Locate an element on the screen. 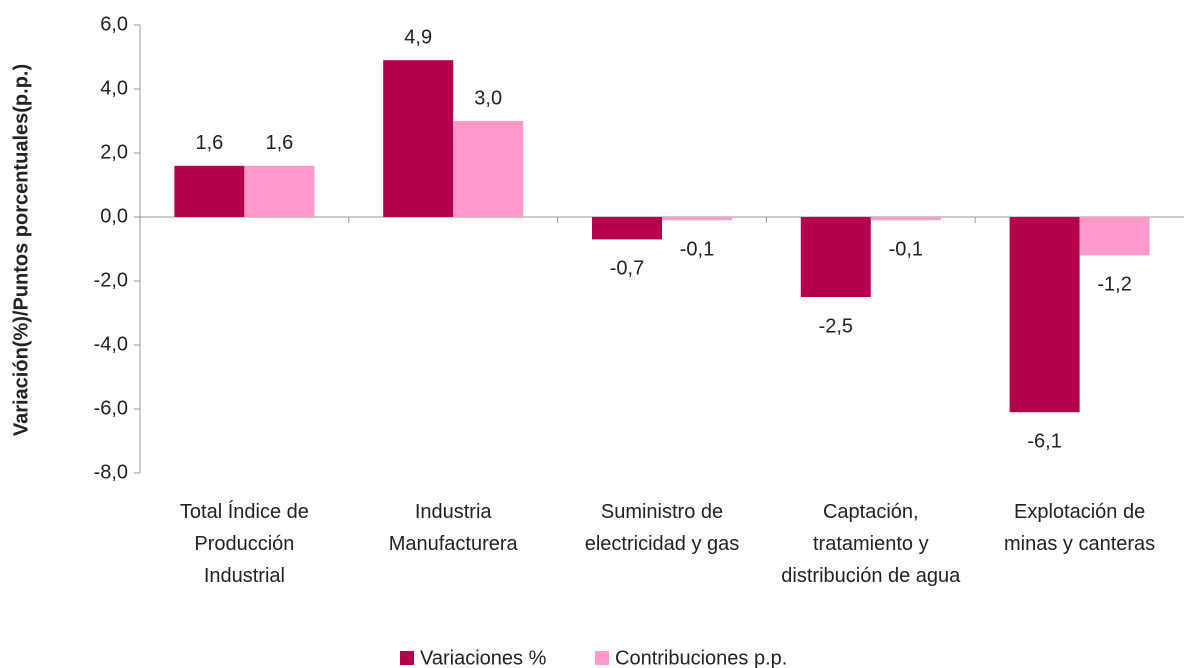 The width and height of the screenshot is (1184, 668). y-tick-label: -6,0 is located at coordinates (111, 408).